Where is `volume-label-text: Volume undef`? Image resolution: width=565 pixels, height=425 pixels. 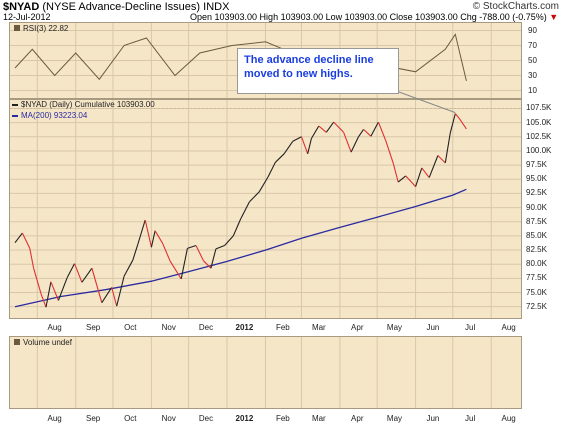 volume-label-text: Volume undef is located at coordinates (47, 342).